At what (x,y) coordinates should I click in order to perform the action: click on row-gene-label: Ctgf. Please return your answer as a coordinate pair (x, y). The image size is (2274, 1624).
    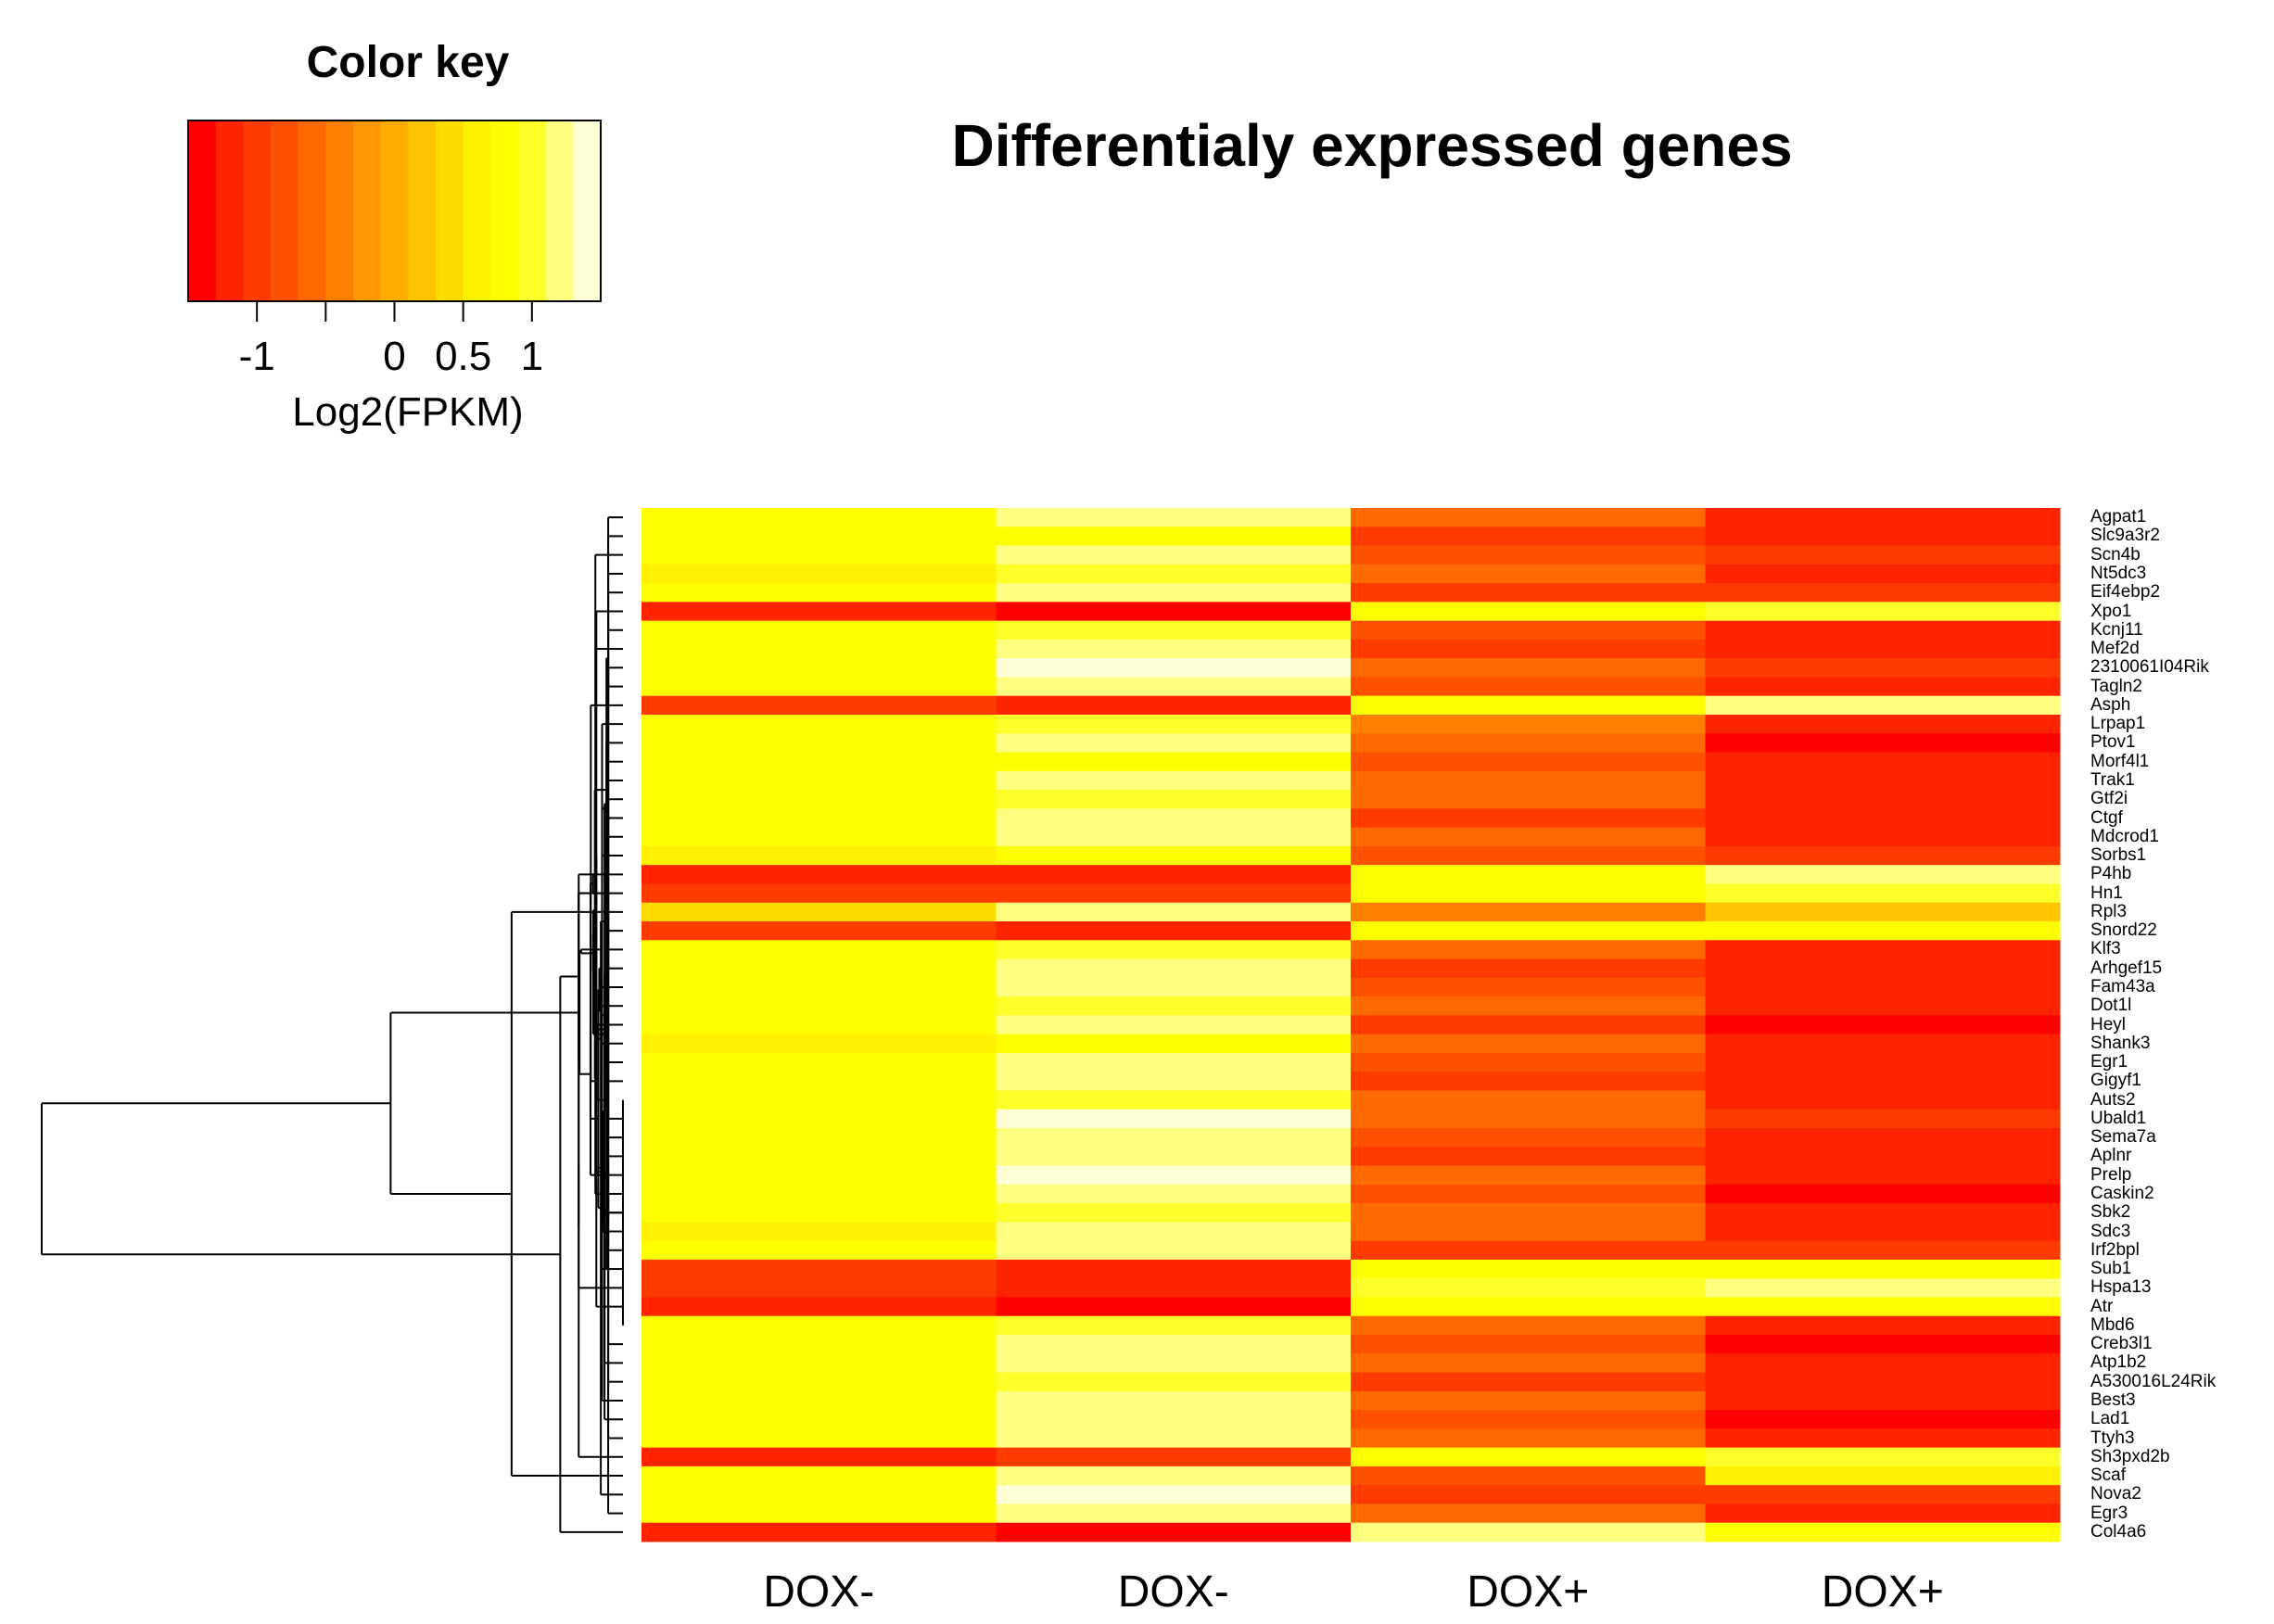
    Looking at the image, I should click on (2106, 817).